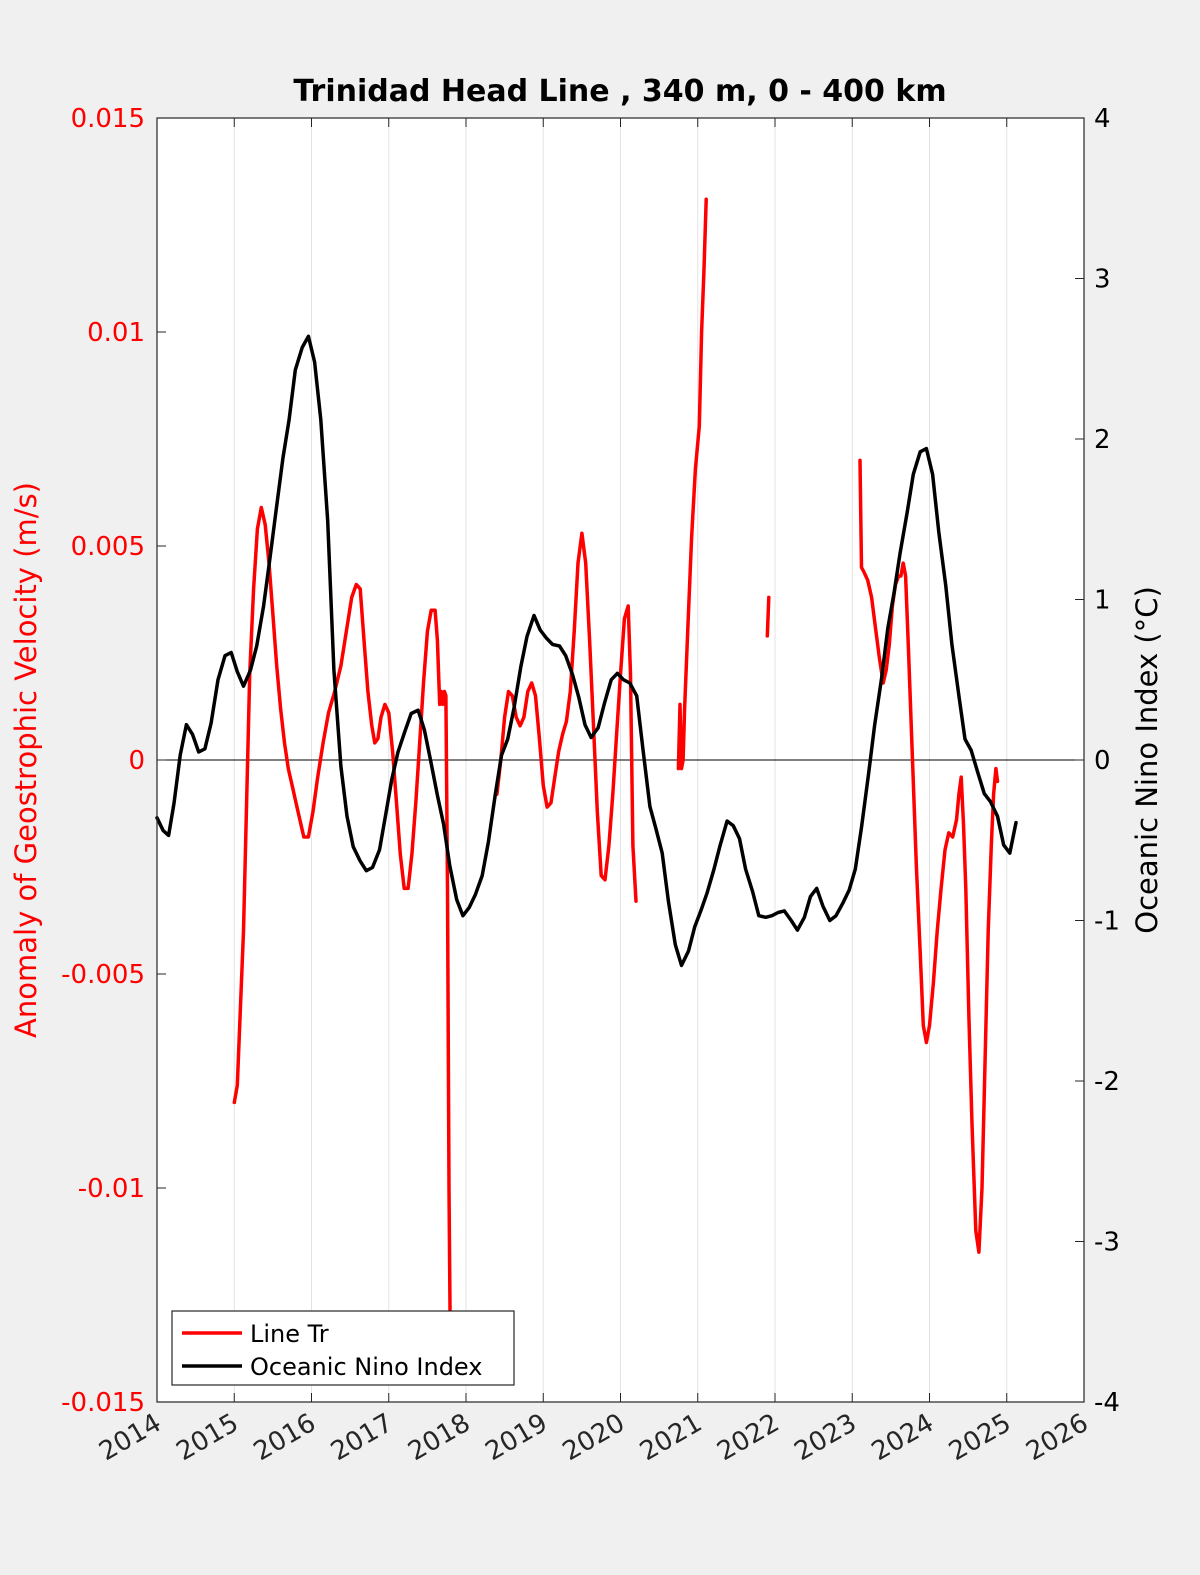  What do you see at coordinates (103, 1403) in the screenshot?
I see `y-left-tick-label: -0.015` at bounding box center [103, 1403].